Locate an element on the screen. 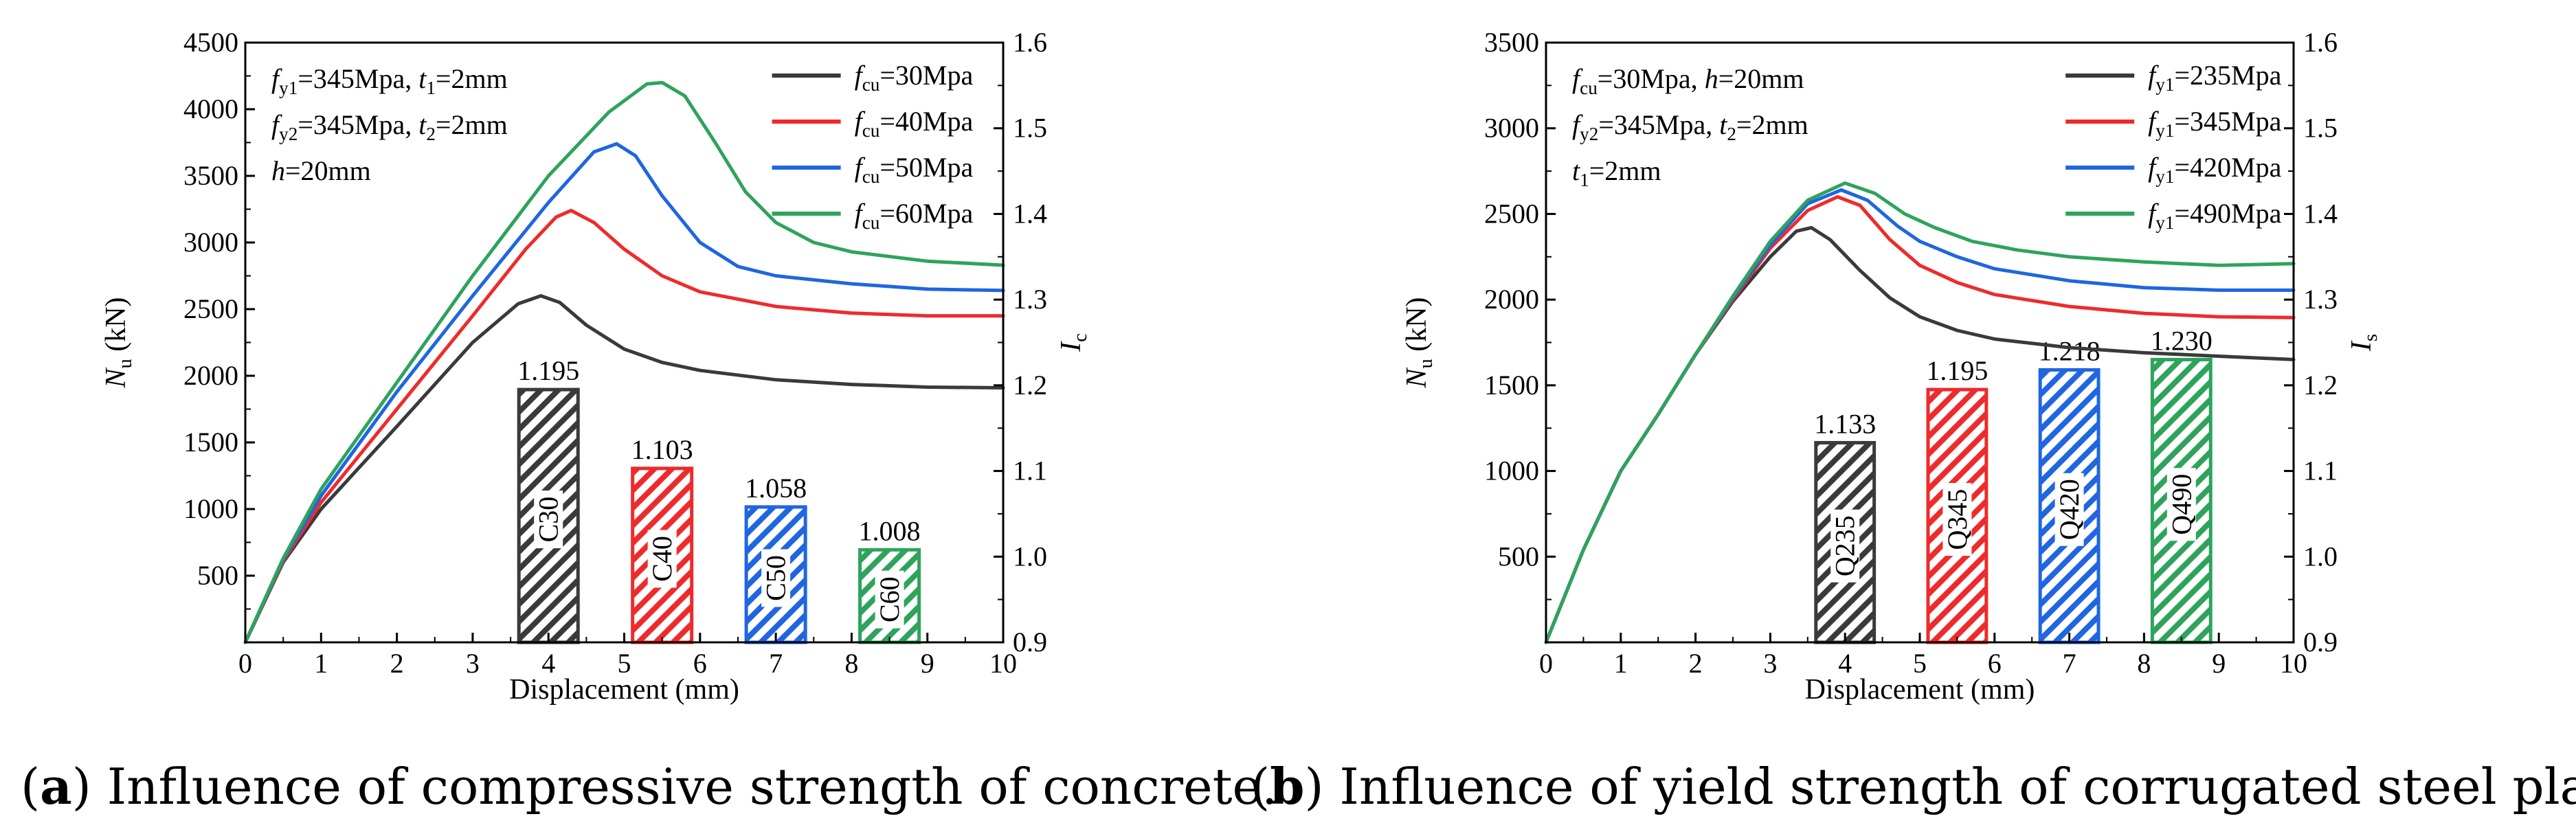  legend-label: fy1=420Mpa is located at coordinates (2214, 169).